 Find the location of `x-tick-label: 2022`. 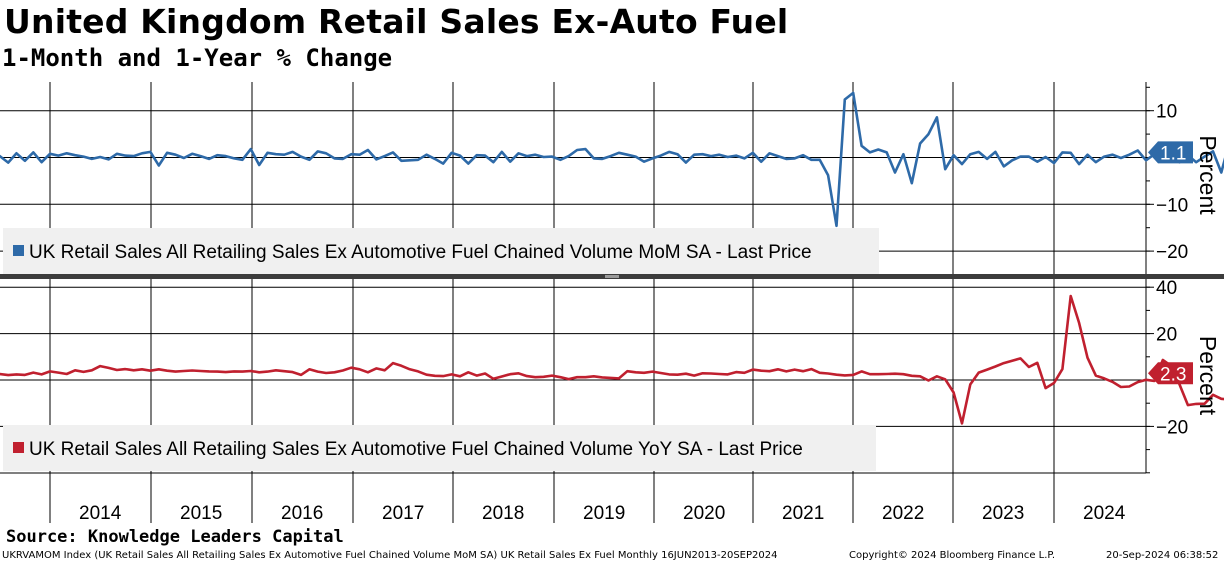

x-tick-label: 2022 is located at coordinates (903, 513).